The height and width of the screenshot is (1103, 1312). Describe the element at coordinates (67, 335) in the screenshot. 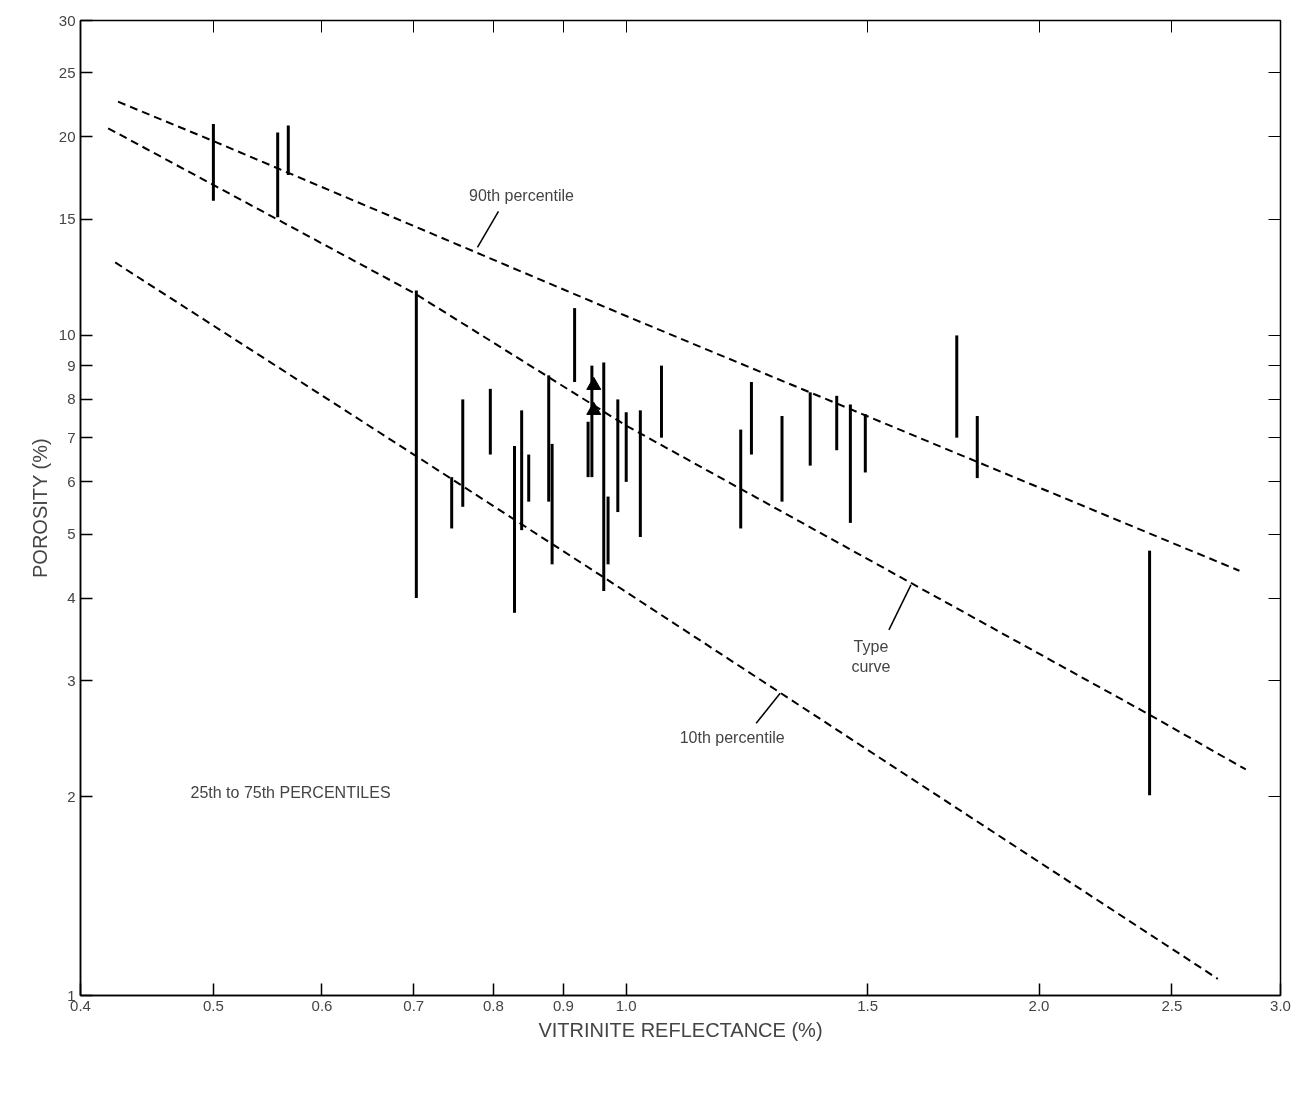

I see `y-tick-label: 10` at that location.